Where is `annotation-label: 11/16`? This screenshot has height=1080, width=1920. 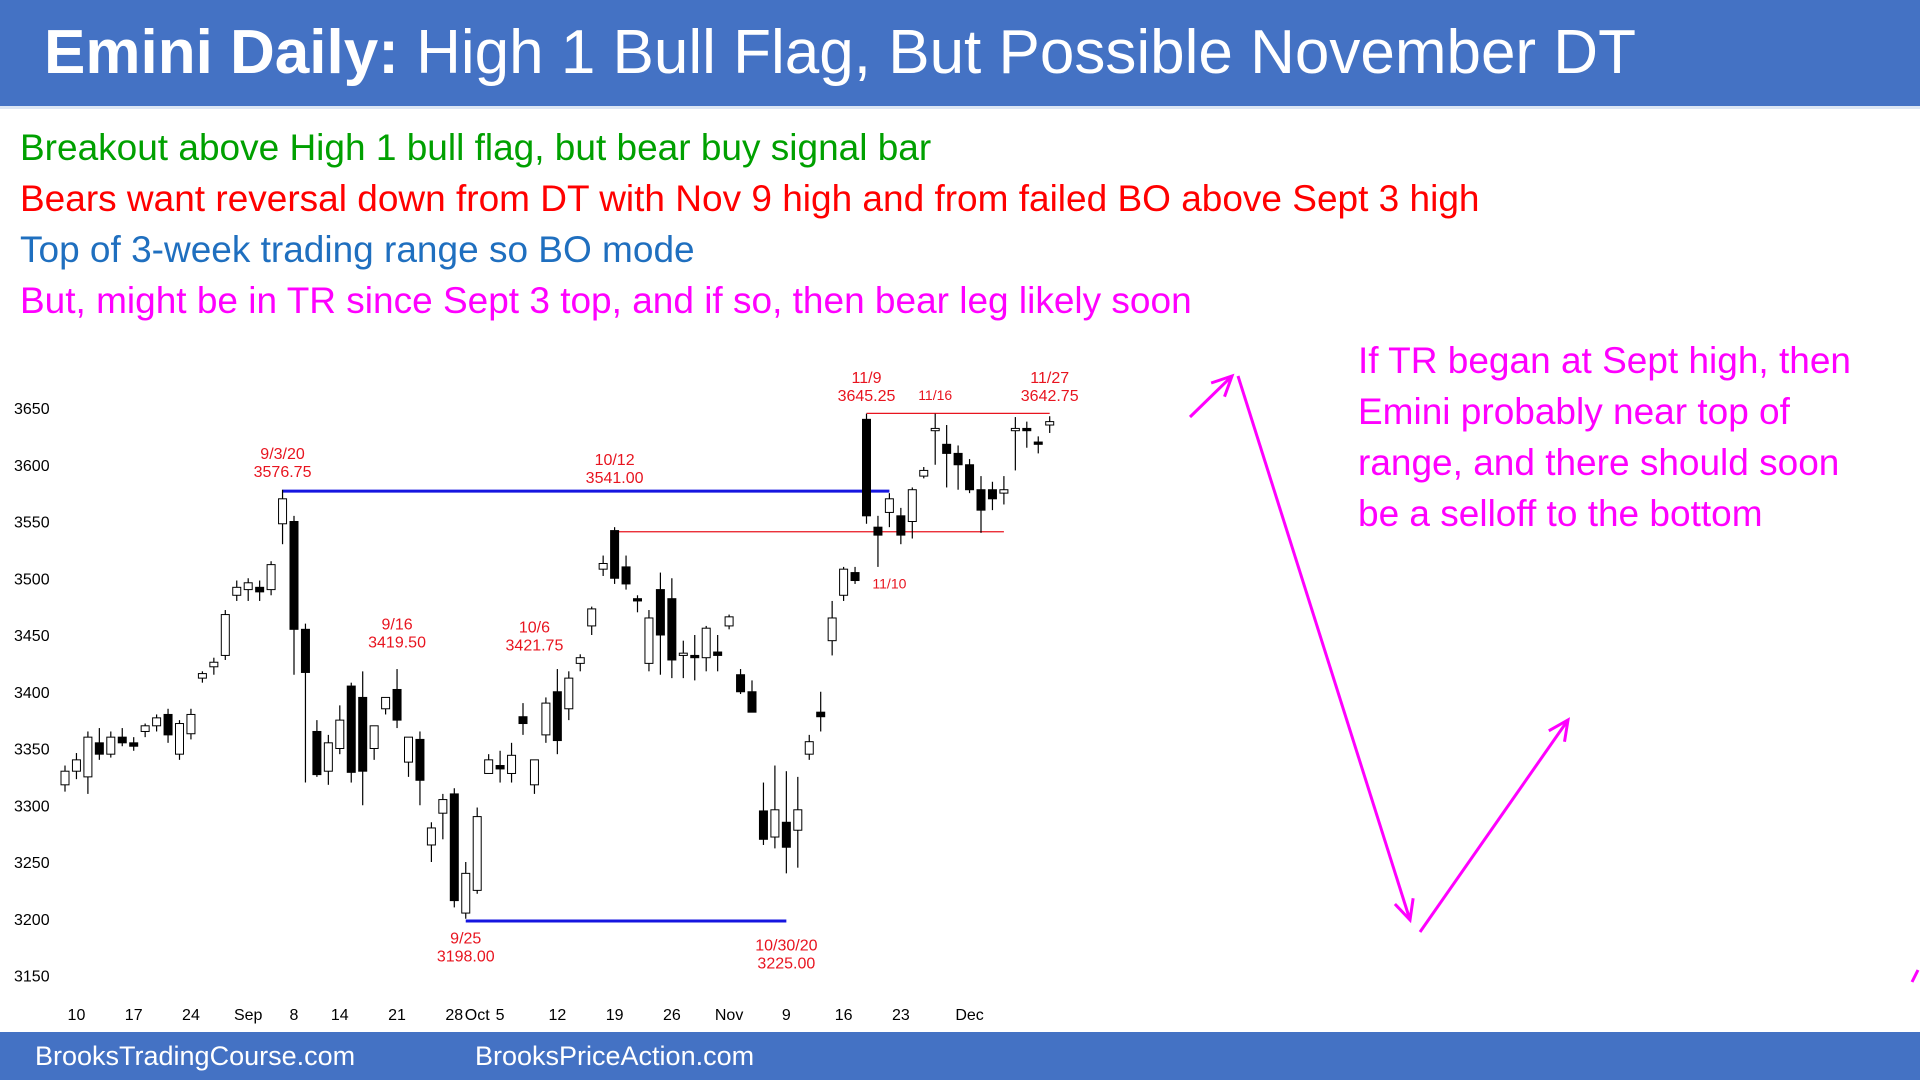
annotation-label: 11/16 is located at coordinates (935, 395).